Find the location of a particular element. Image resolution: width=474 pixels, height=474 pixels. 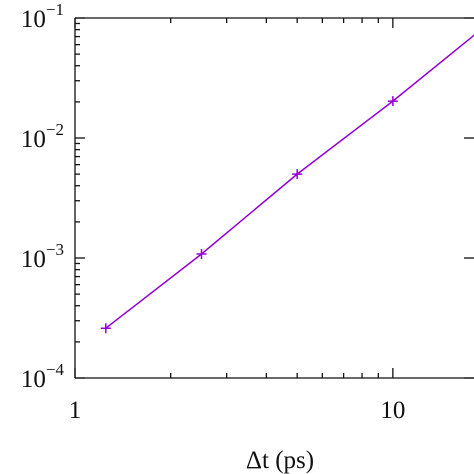

y-tick-label: 10⁻² is located at coordinates (42, 136).